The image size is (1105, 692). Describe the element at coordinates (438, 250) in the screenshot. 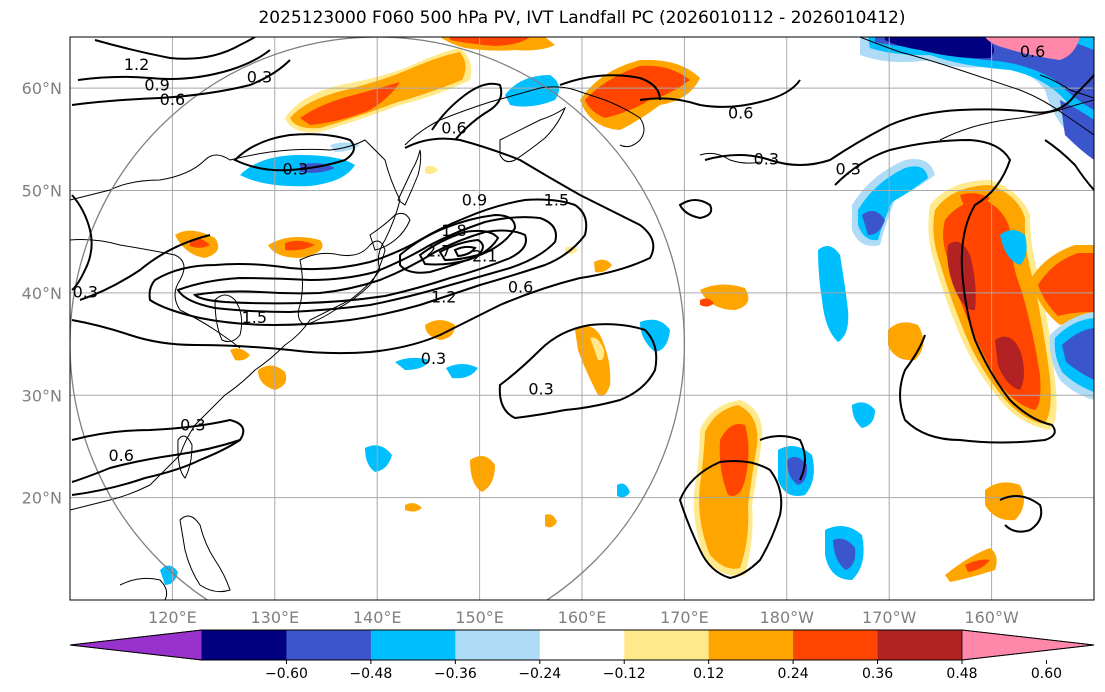

I see `contour-label: 2.7` at that location.